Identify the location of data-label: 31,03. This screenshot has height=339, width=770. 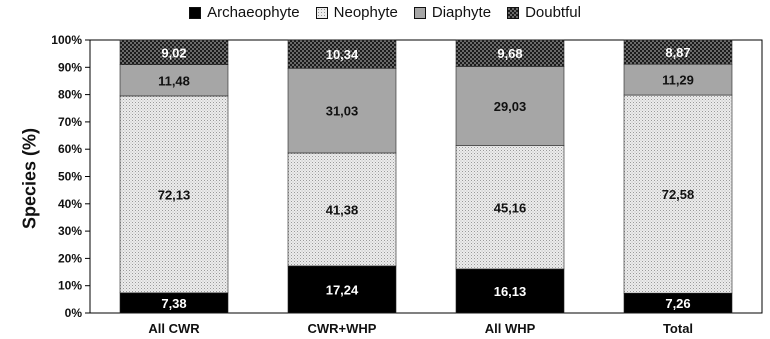
(342, 111).